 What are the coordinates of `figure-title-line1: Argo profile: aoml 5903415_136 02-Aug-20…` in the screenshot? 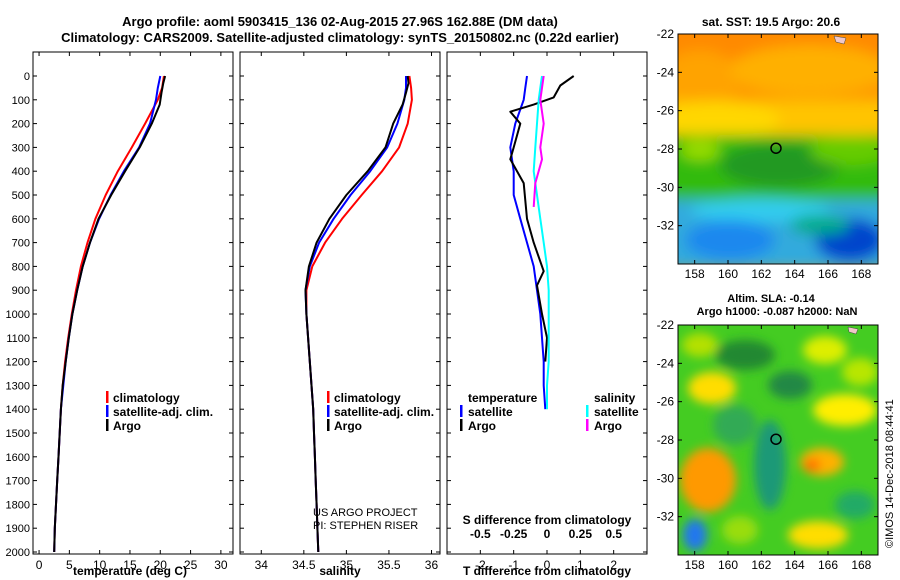 It's located at (340, 21).